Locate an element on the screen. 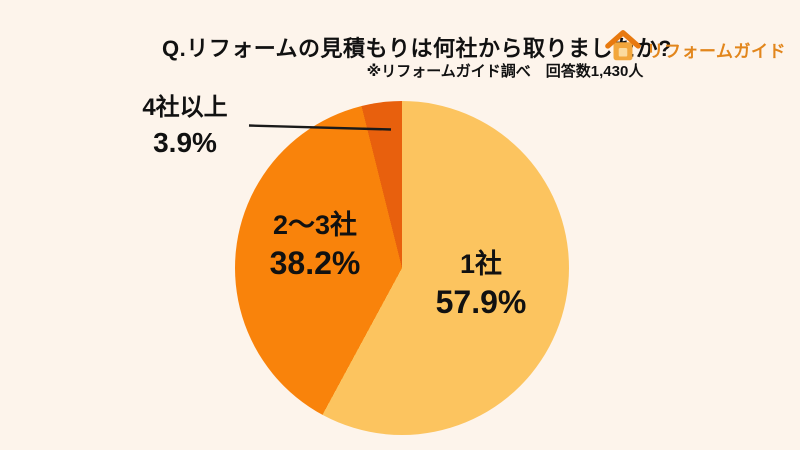 The image size is (800, 450). leader-line is located at coordinates (320, 127).